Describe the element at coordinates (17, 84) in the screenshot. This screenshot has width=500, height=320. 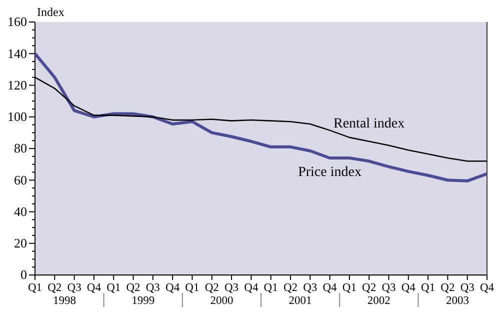
I see `y-tick-label: 120` at that location.